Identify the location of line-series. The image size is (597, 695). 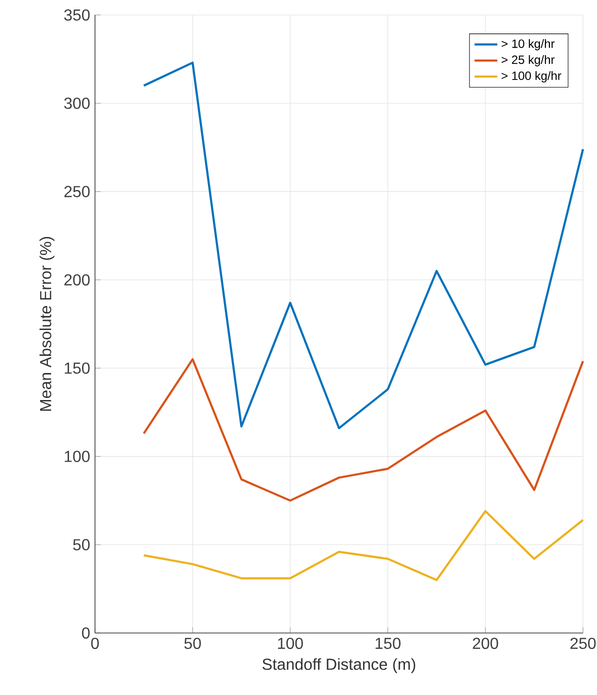
(363, 546).